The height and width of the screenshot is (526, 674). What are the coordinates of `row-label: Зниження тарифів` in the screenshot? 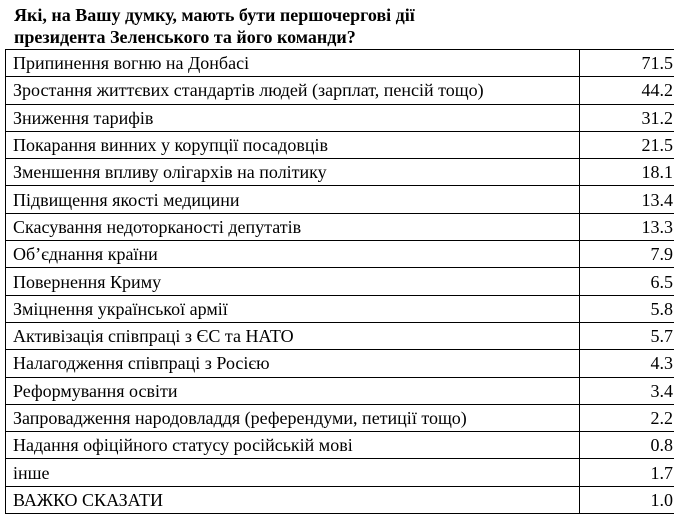 It's located at (292, 117).